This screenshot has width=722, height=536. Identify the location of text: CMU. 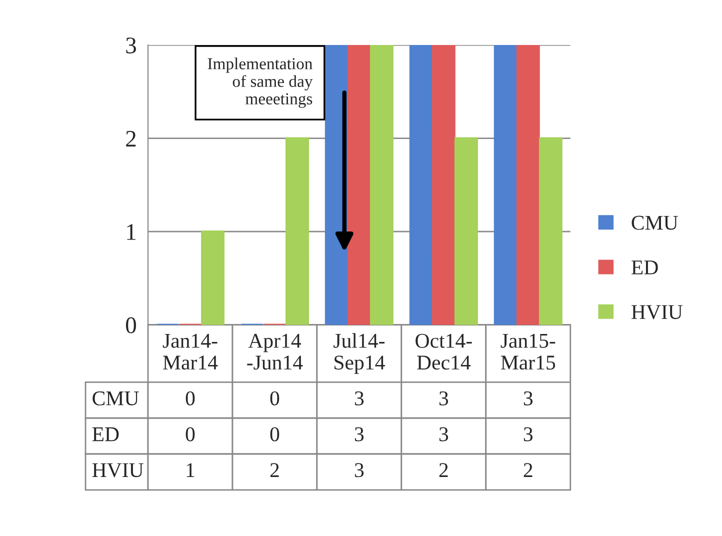
(115, 398).